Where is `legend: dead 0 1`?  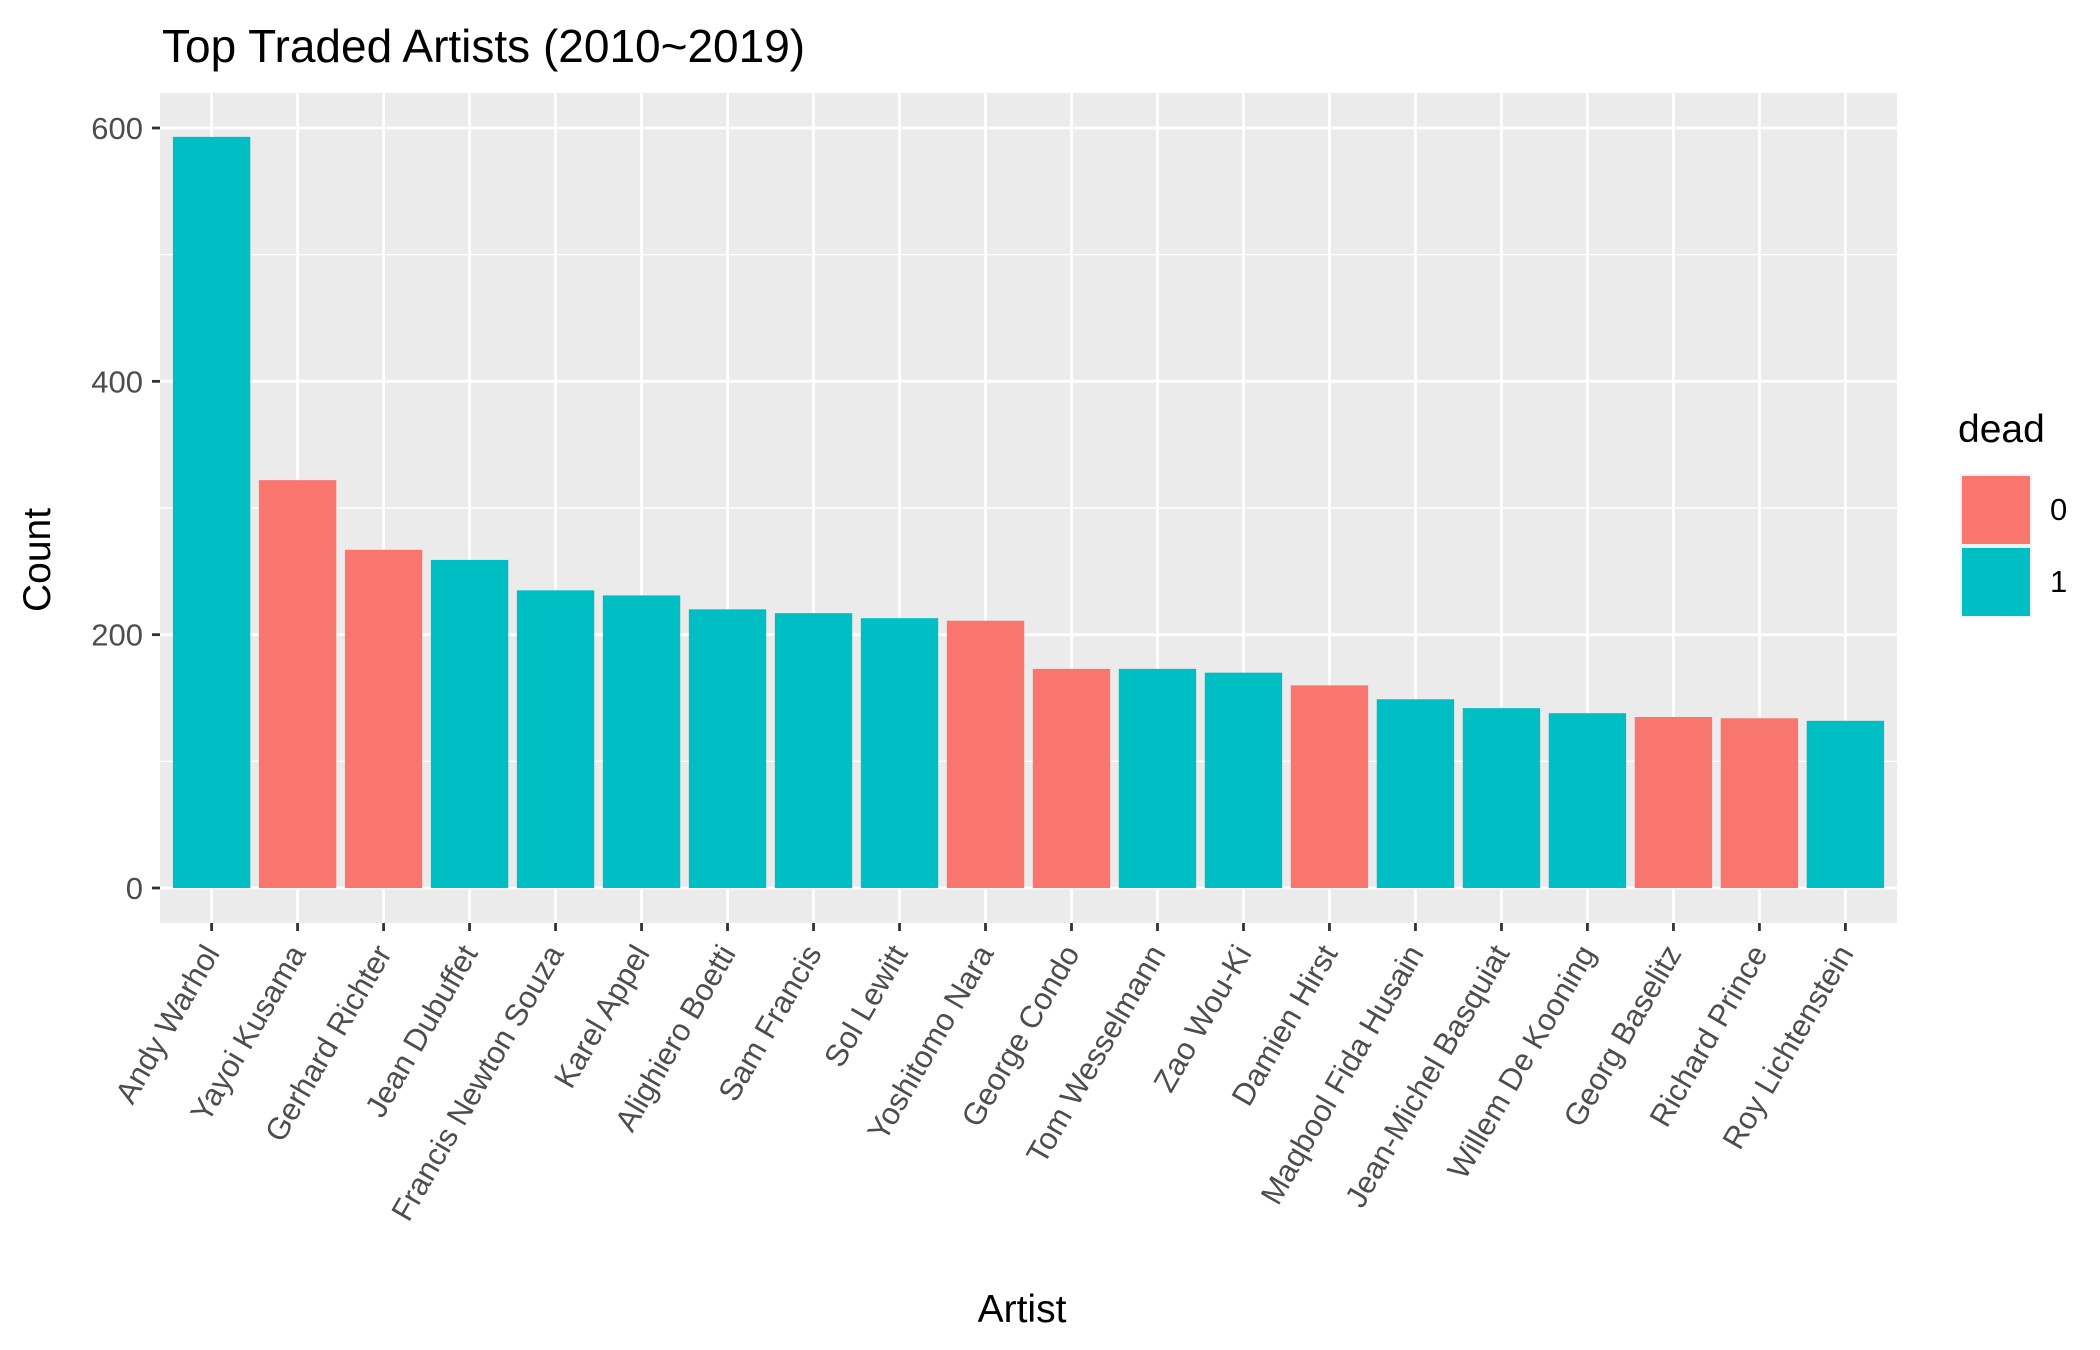
legend: dead 0 1 is located at coordinates (2012, 513).